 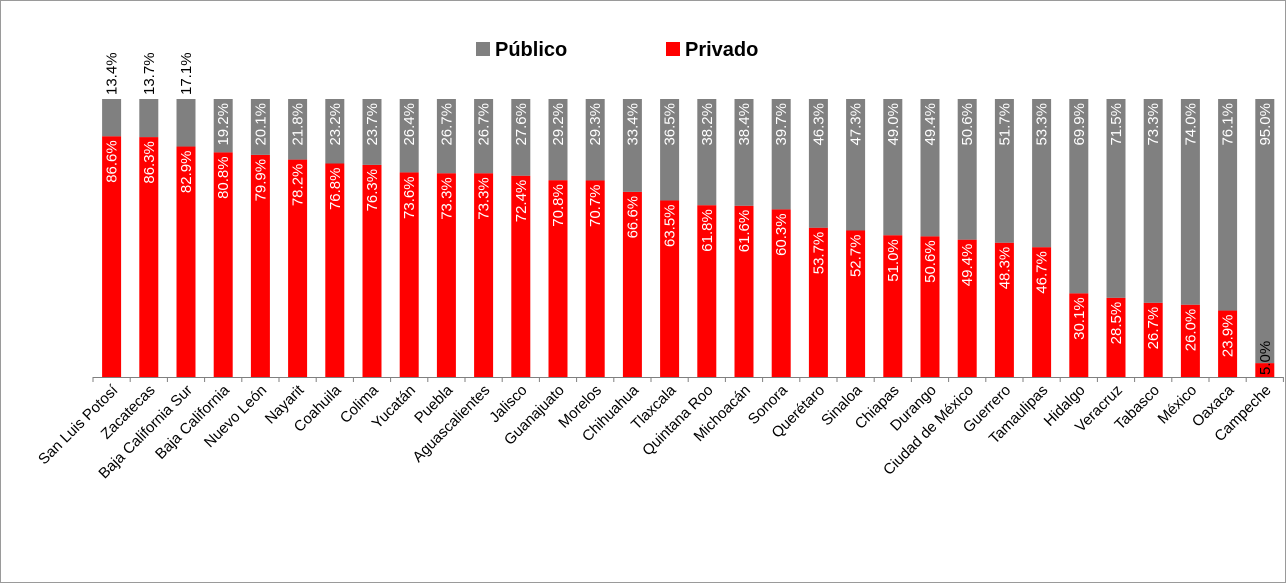 I want to click on label-publico-quintana-roo: 38.2%, so click(x=707, y=124).